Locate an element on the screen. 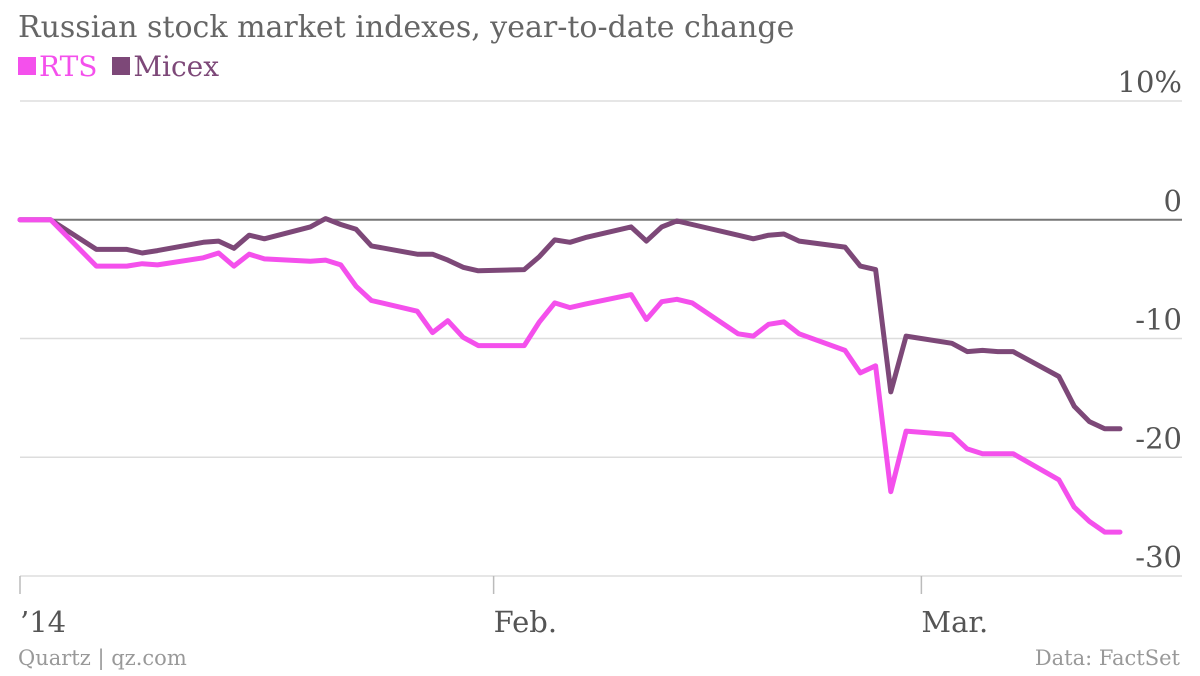 The image size is (1200, 676). y-tick-label: -30 is located at coordinates (1158, 557).